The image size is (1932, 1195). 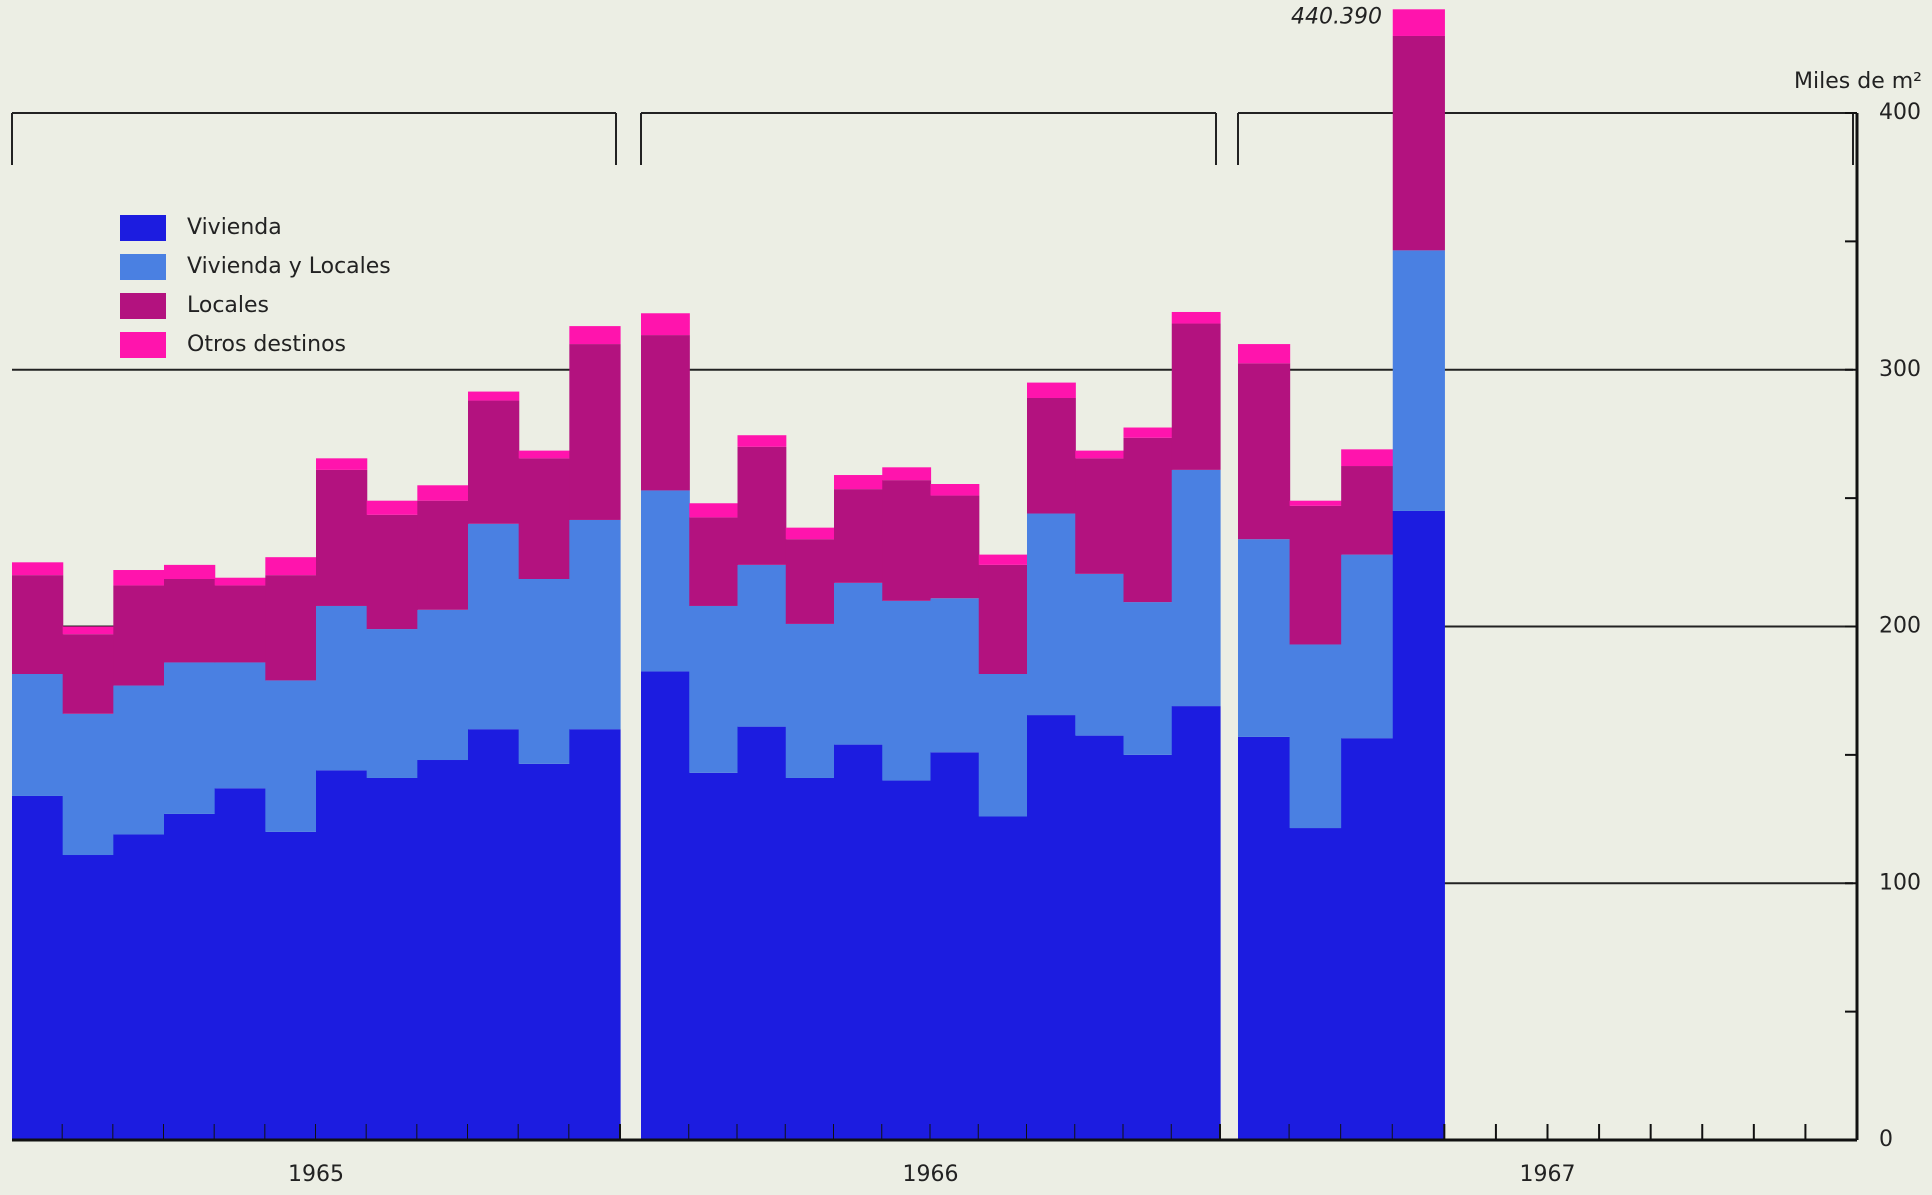 I want to click on year-label: 1966, so click(x=931, y=1174).